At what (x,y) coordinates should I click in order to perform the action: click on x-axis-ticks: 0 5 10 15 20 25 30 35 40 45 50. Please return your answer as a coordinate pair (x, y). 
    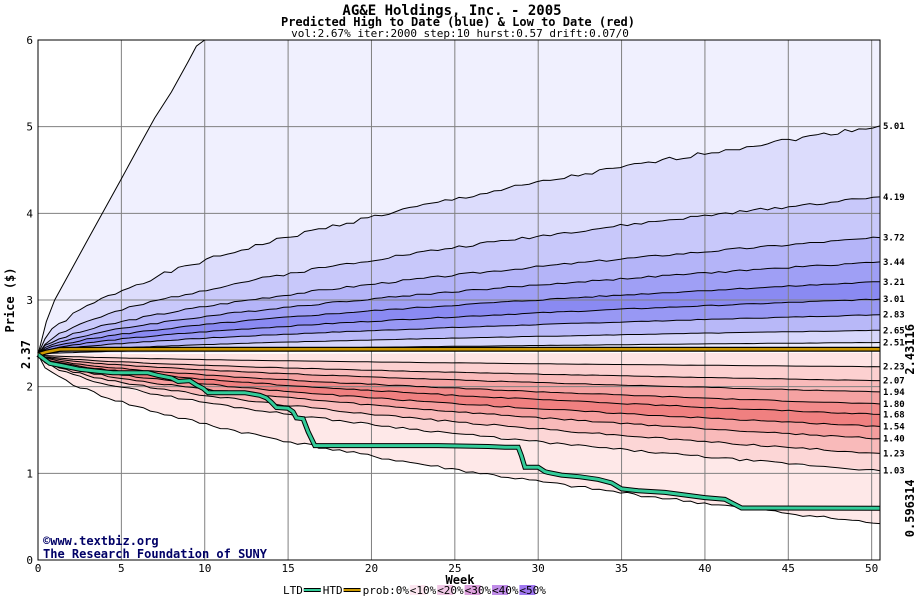
    Looking at the image, I should click on (457, 568).